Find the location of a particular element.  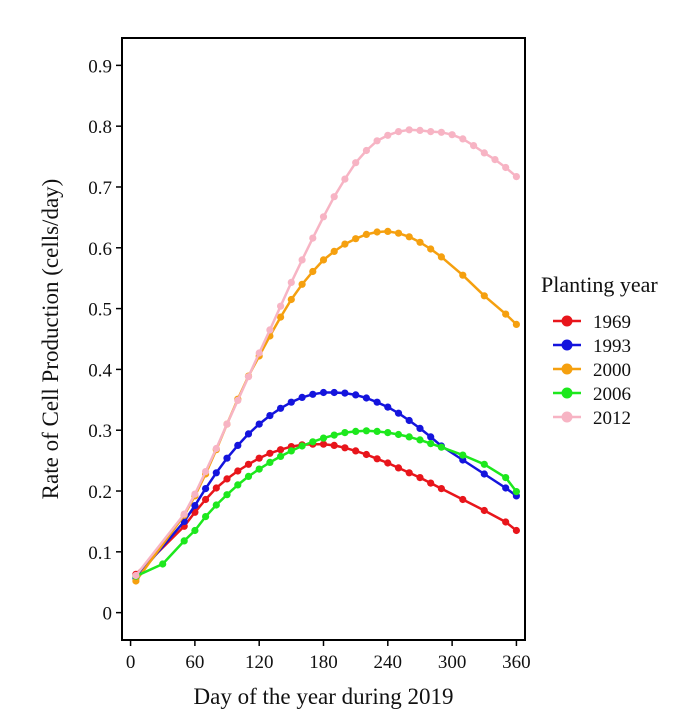

x-tick-label: 120 is located at coordinates (259, 662).